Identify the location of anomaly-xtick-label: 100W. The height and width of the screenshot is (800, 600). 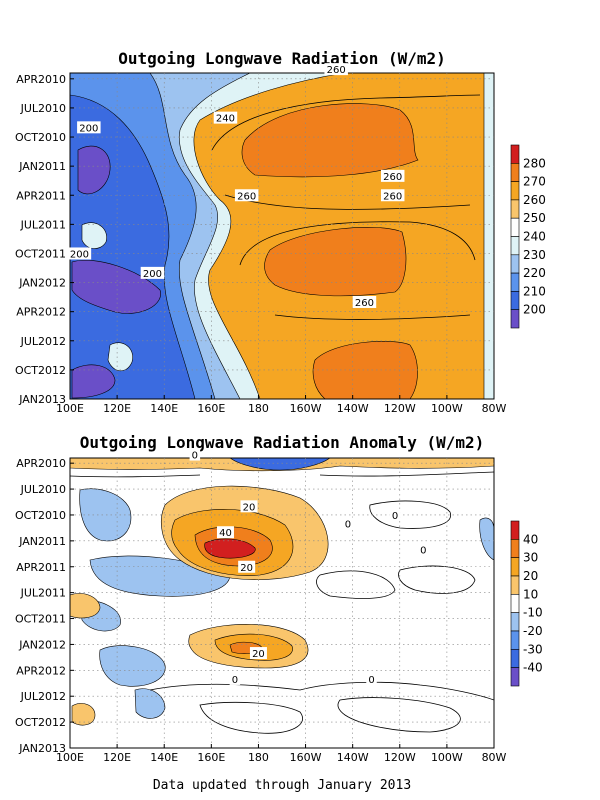
(447, 757).